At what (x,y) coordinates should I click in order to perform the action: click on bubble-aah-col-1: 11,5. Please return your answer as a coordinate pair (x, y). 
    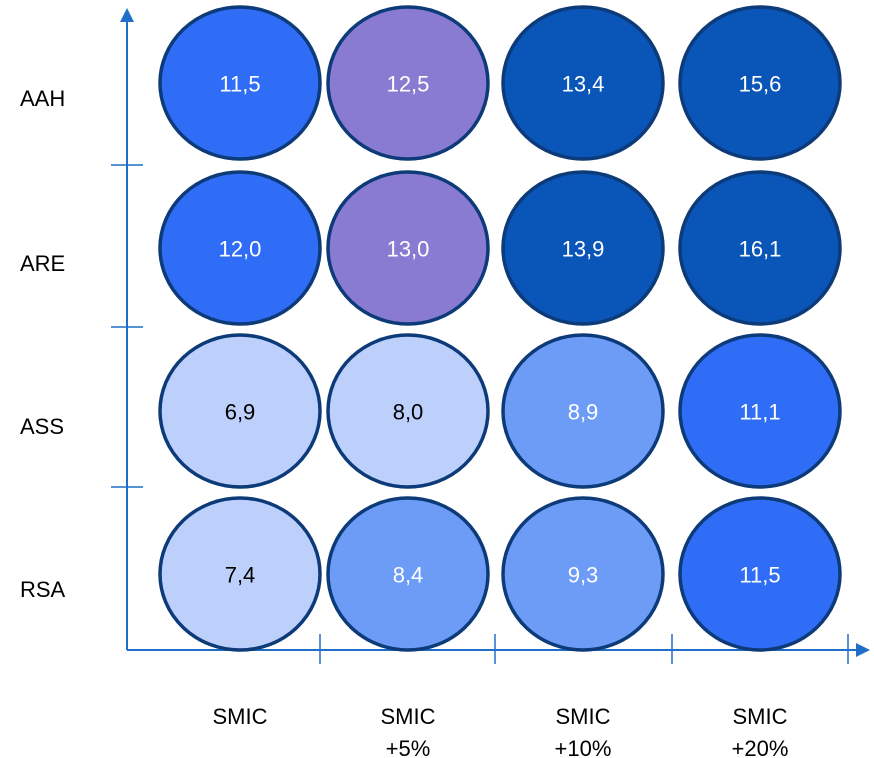
    Looking at the image, I should click on (240, 83).